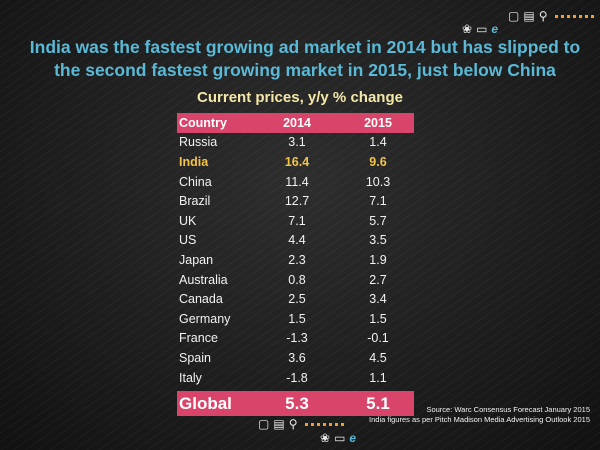  I want to click on table-row-india: India 16.4 9.6, so click(295, 162).